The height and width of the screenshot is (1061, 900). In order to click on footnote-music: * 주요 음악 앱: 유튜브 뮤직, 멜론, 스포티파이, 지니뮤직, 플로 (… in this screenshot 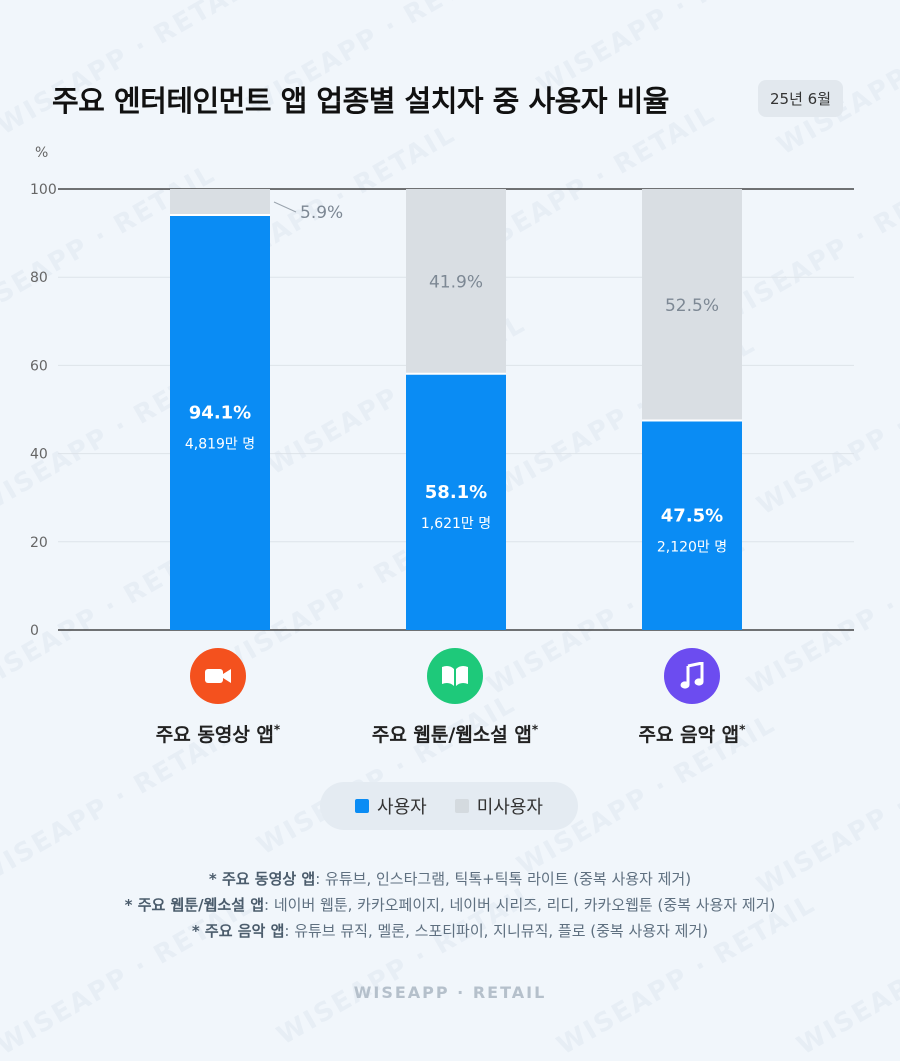, I will do `click(450, 931)`.